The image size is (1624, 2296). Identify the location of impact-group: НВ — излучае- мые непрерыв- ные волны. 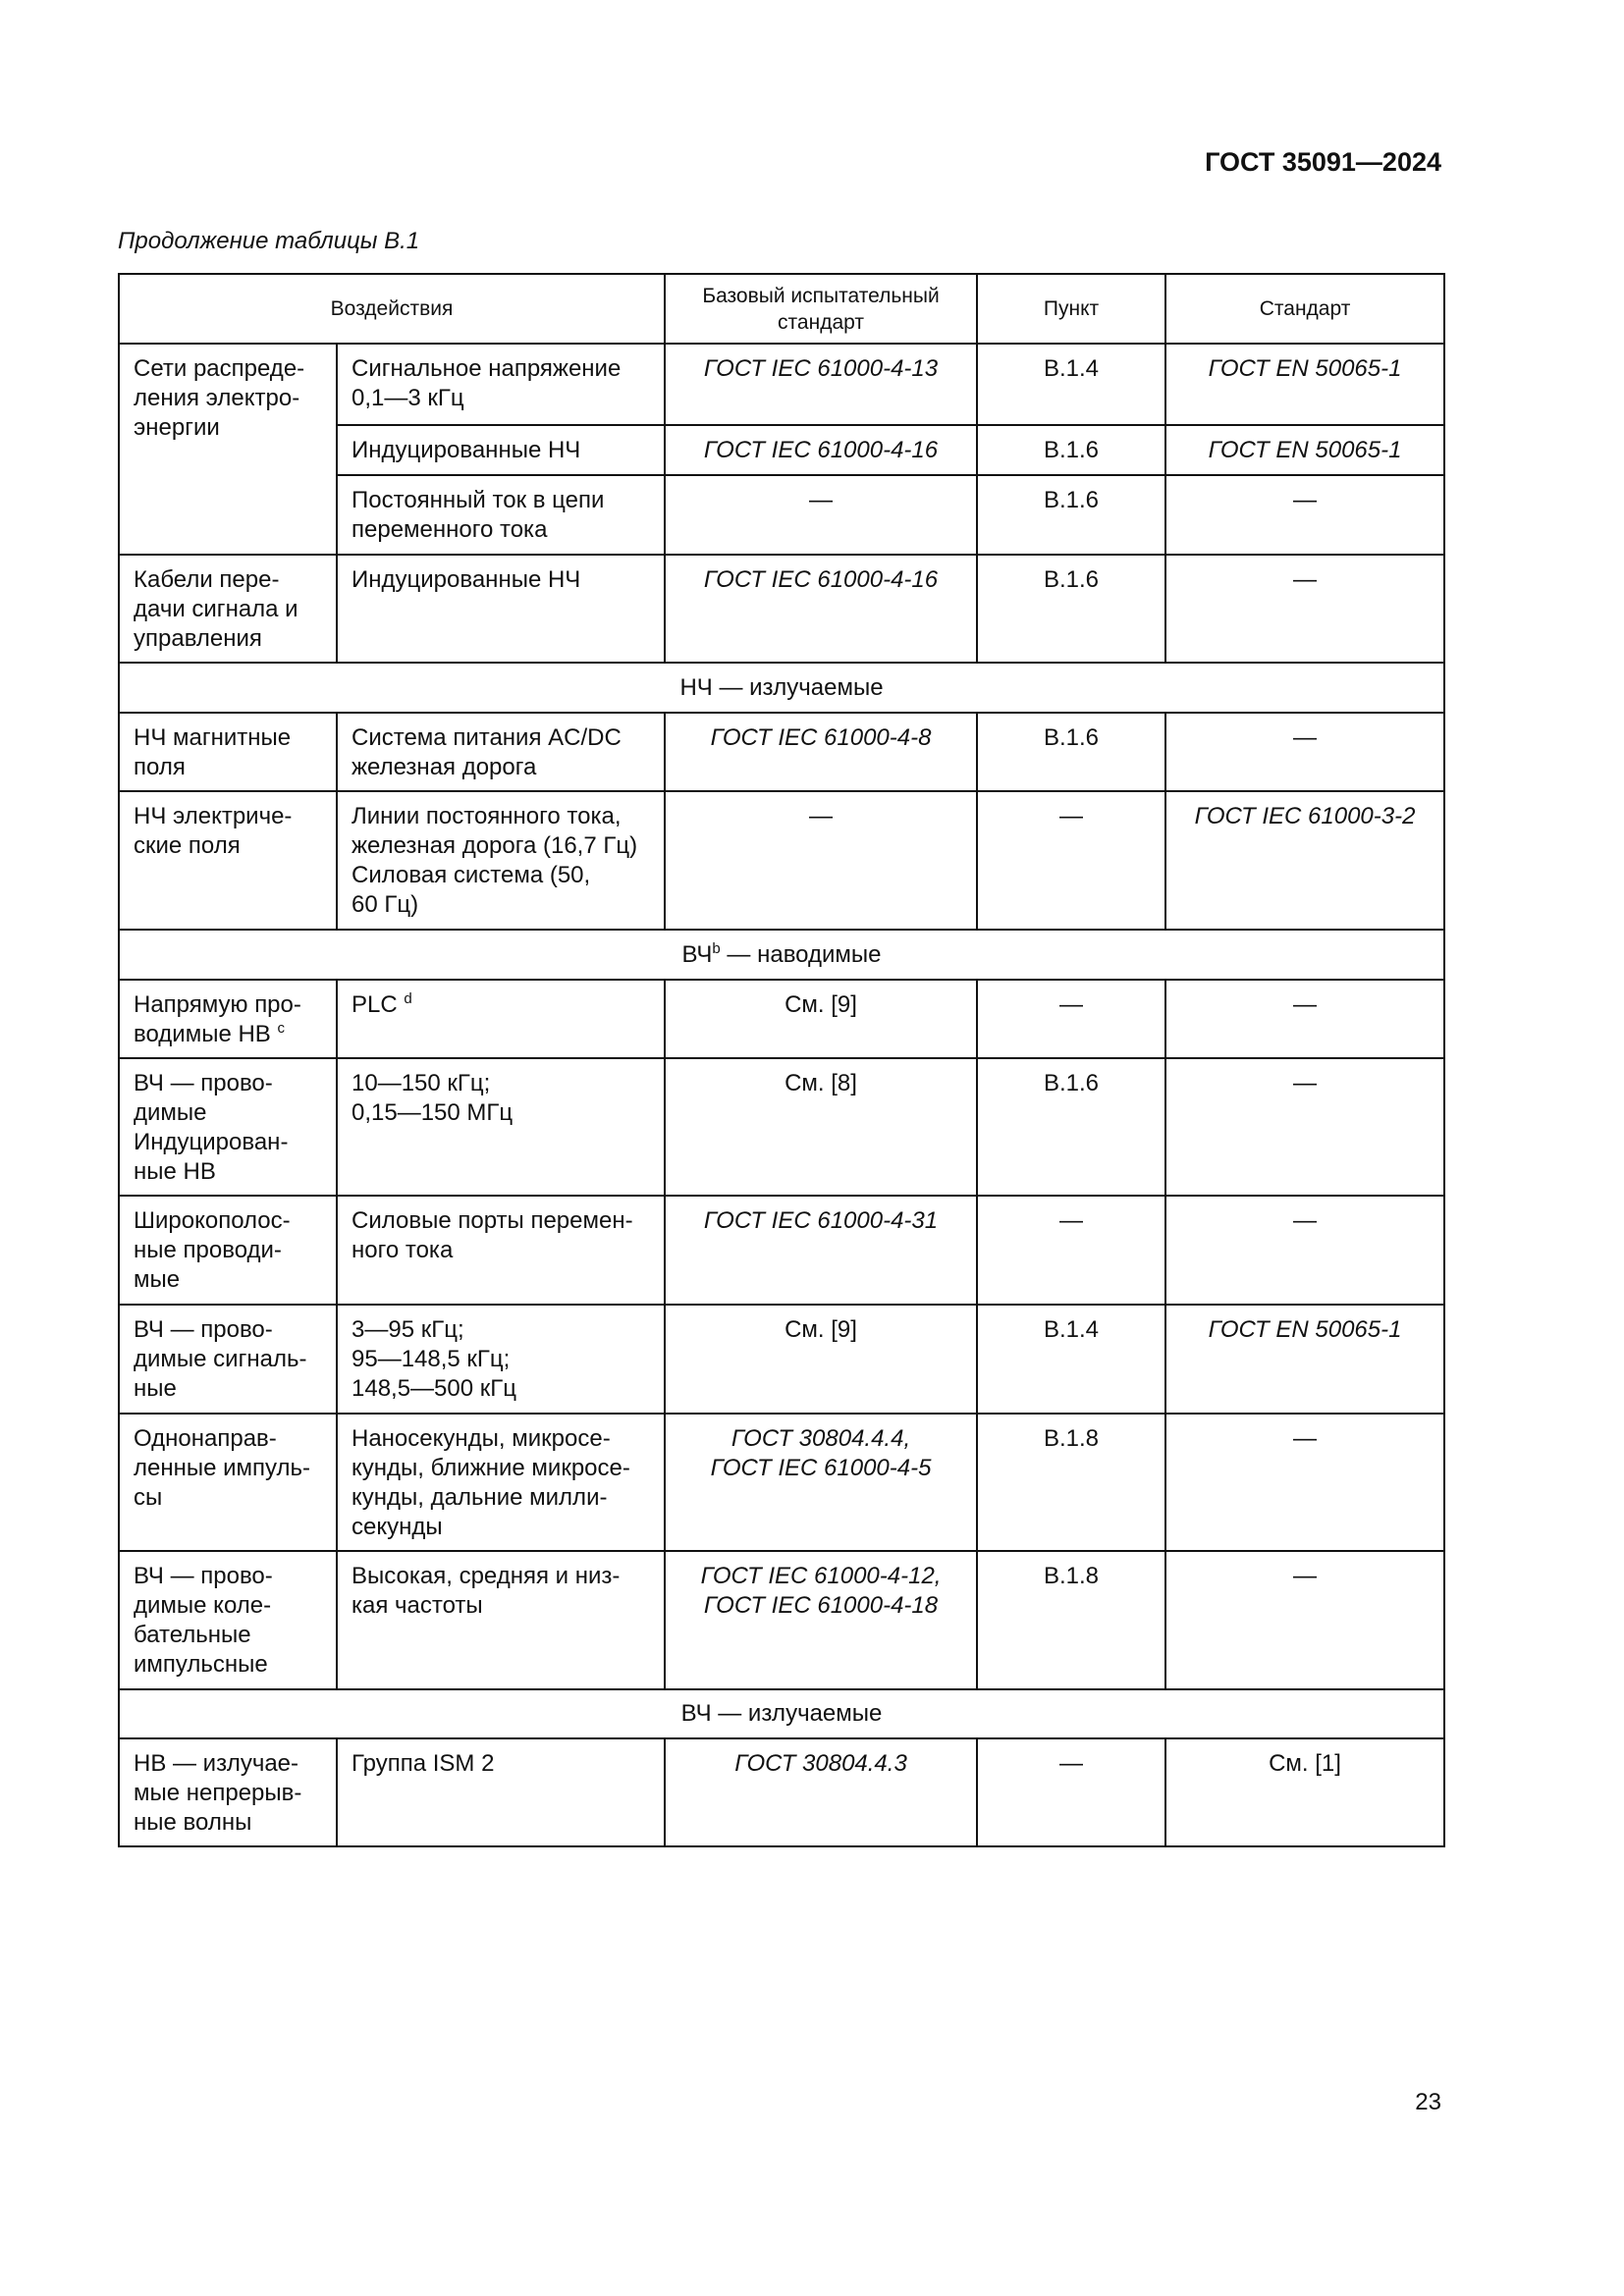
(228, 1792).